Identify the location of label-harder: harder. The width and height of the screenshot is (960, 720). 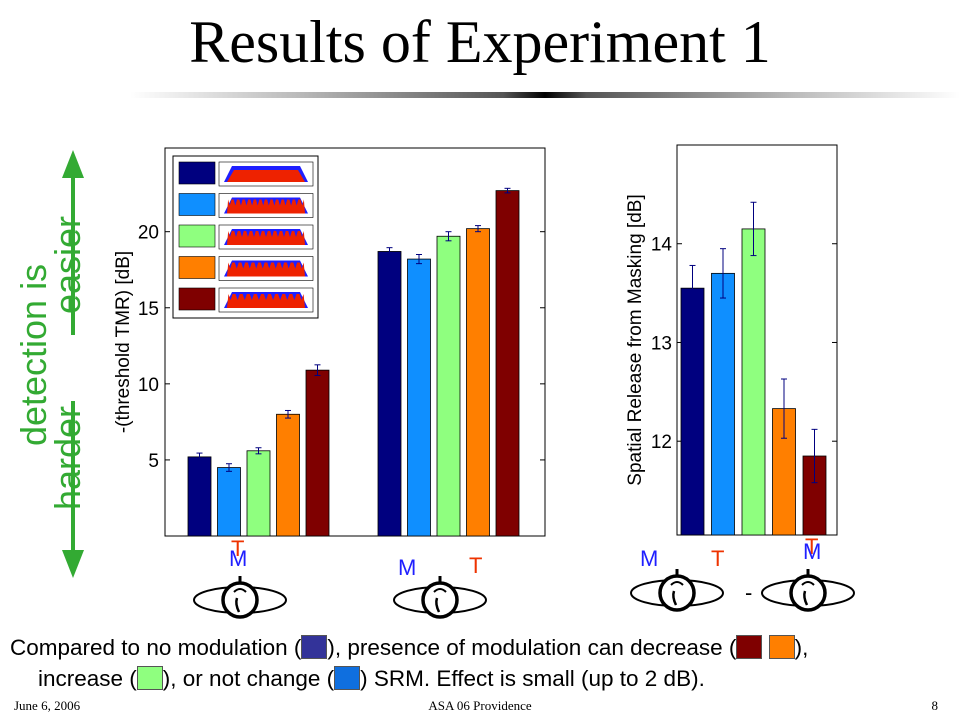
(67, 458).